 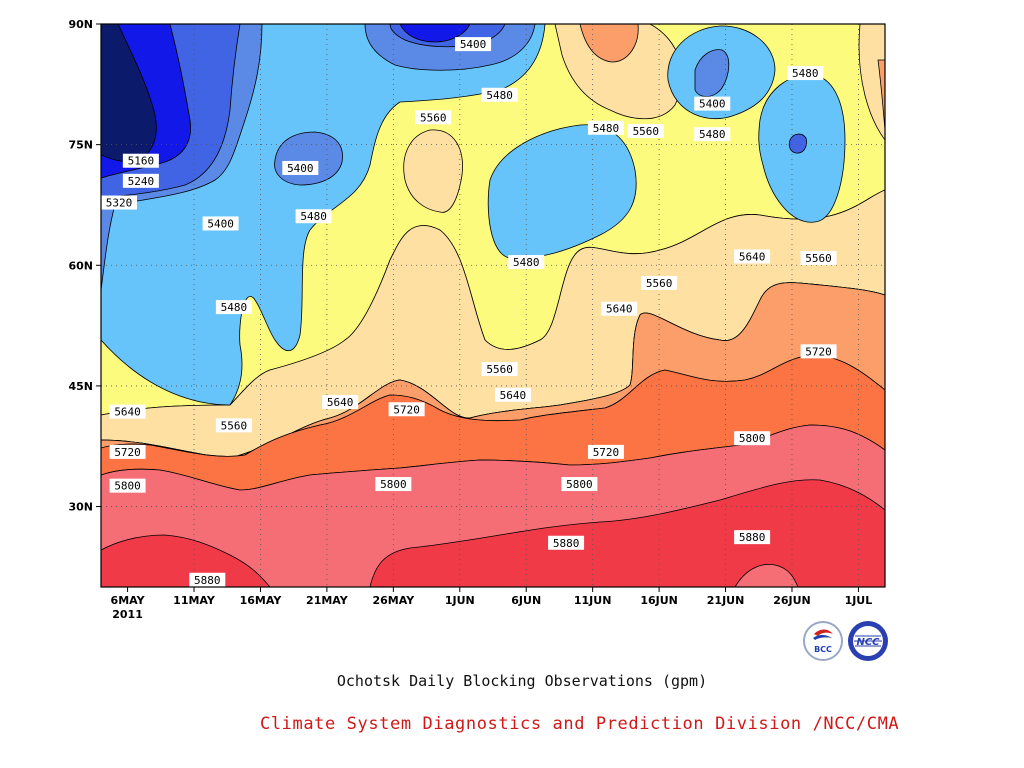 What do you see at coordinates (797, 143) in the screenshot?
I see `patch-5400-far-ne` at bounding box center [797, 143].